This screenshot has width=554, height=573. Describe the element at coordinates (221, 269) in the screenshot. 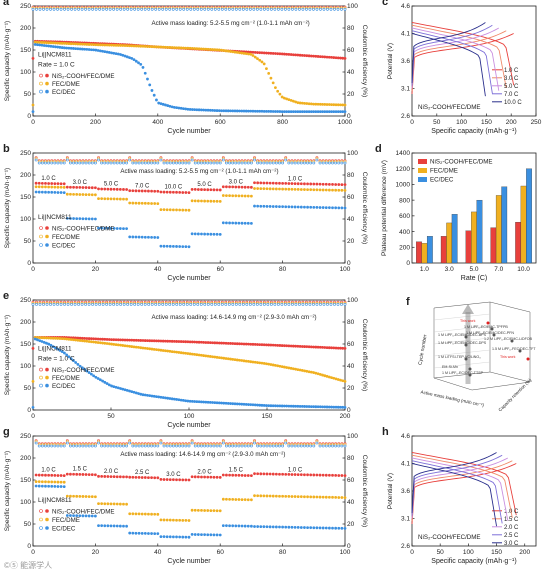

I see `x-tick-label: 60` at that location.